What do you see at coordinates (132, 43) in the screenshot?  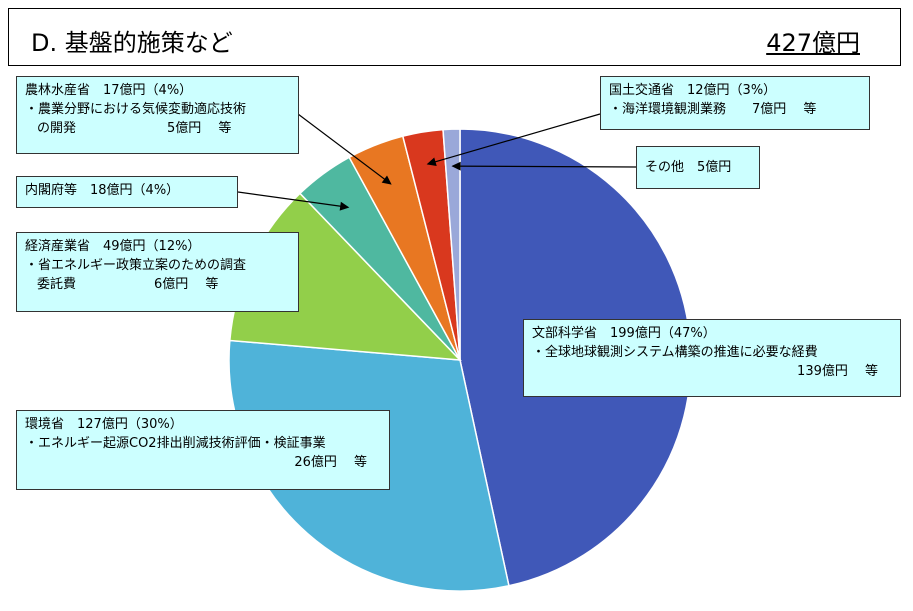 I see `chart-title: D. 基盤的施策など` at bounding box center [132, 43].